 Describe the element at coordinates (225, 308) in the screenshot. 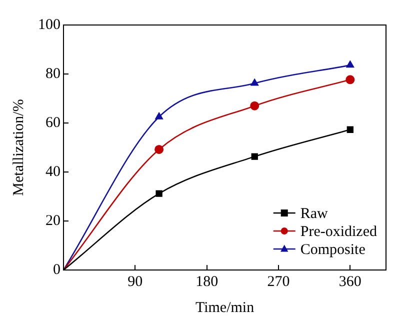

I see `x-axis-title: Time/min` at that location.